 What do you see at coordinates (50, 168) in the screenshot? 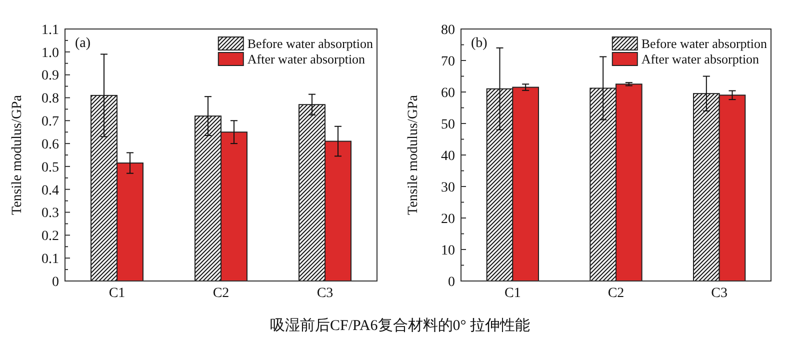
I see `y-tick-label: 0.5` at bounding box center [50, 168].